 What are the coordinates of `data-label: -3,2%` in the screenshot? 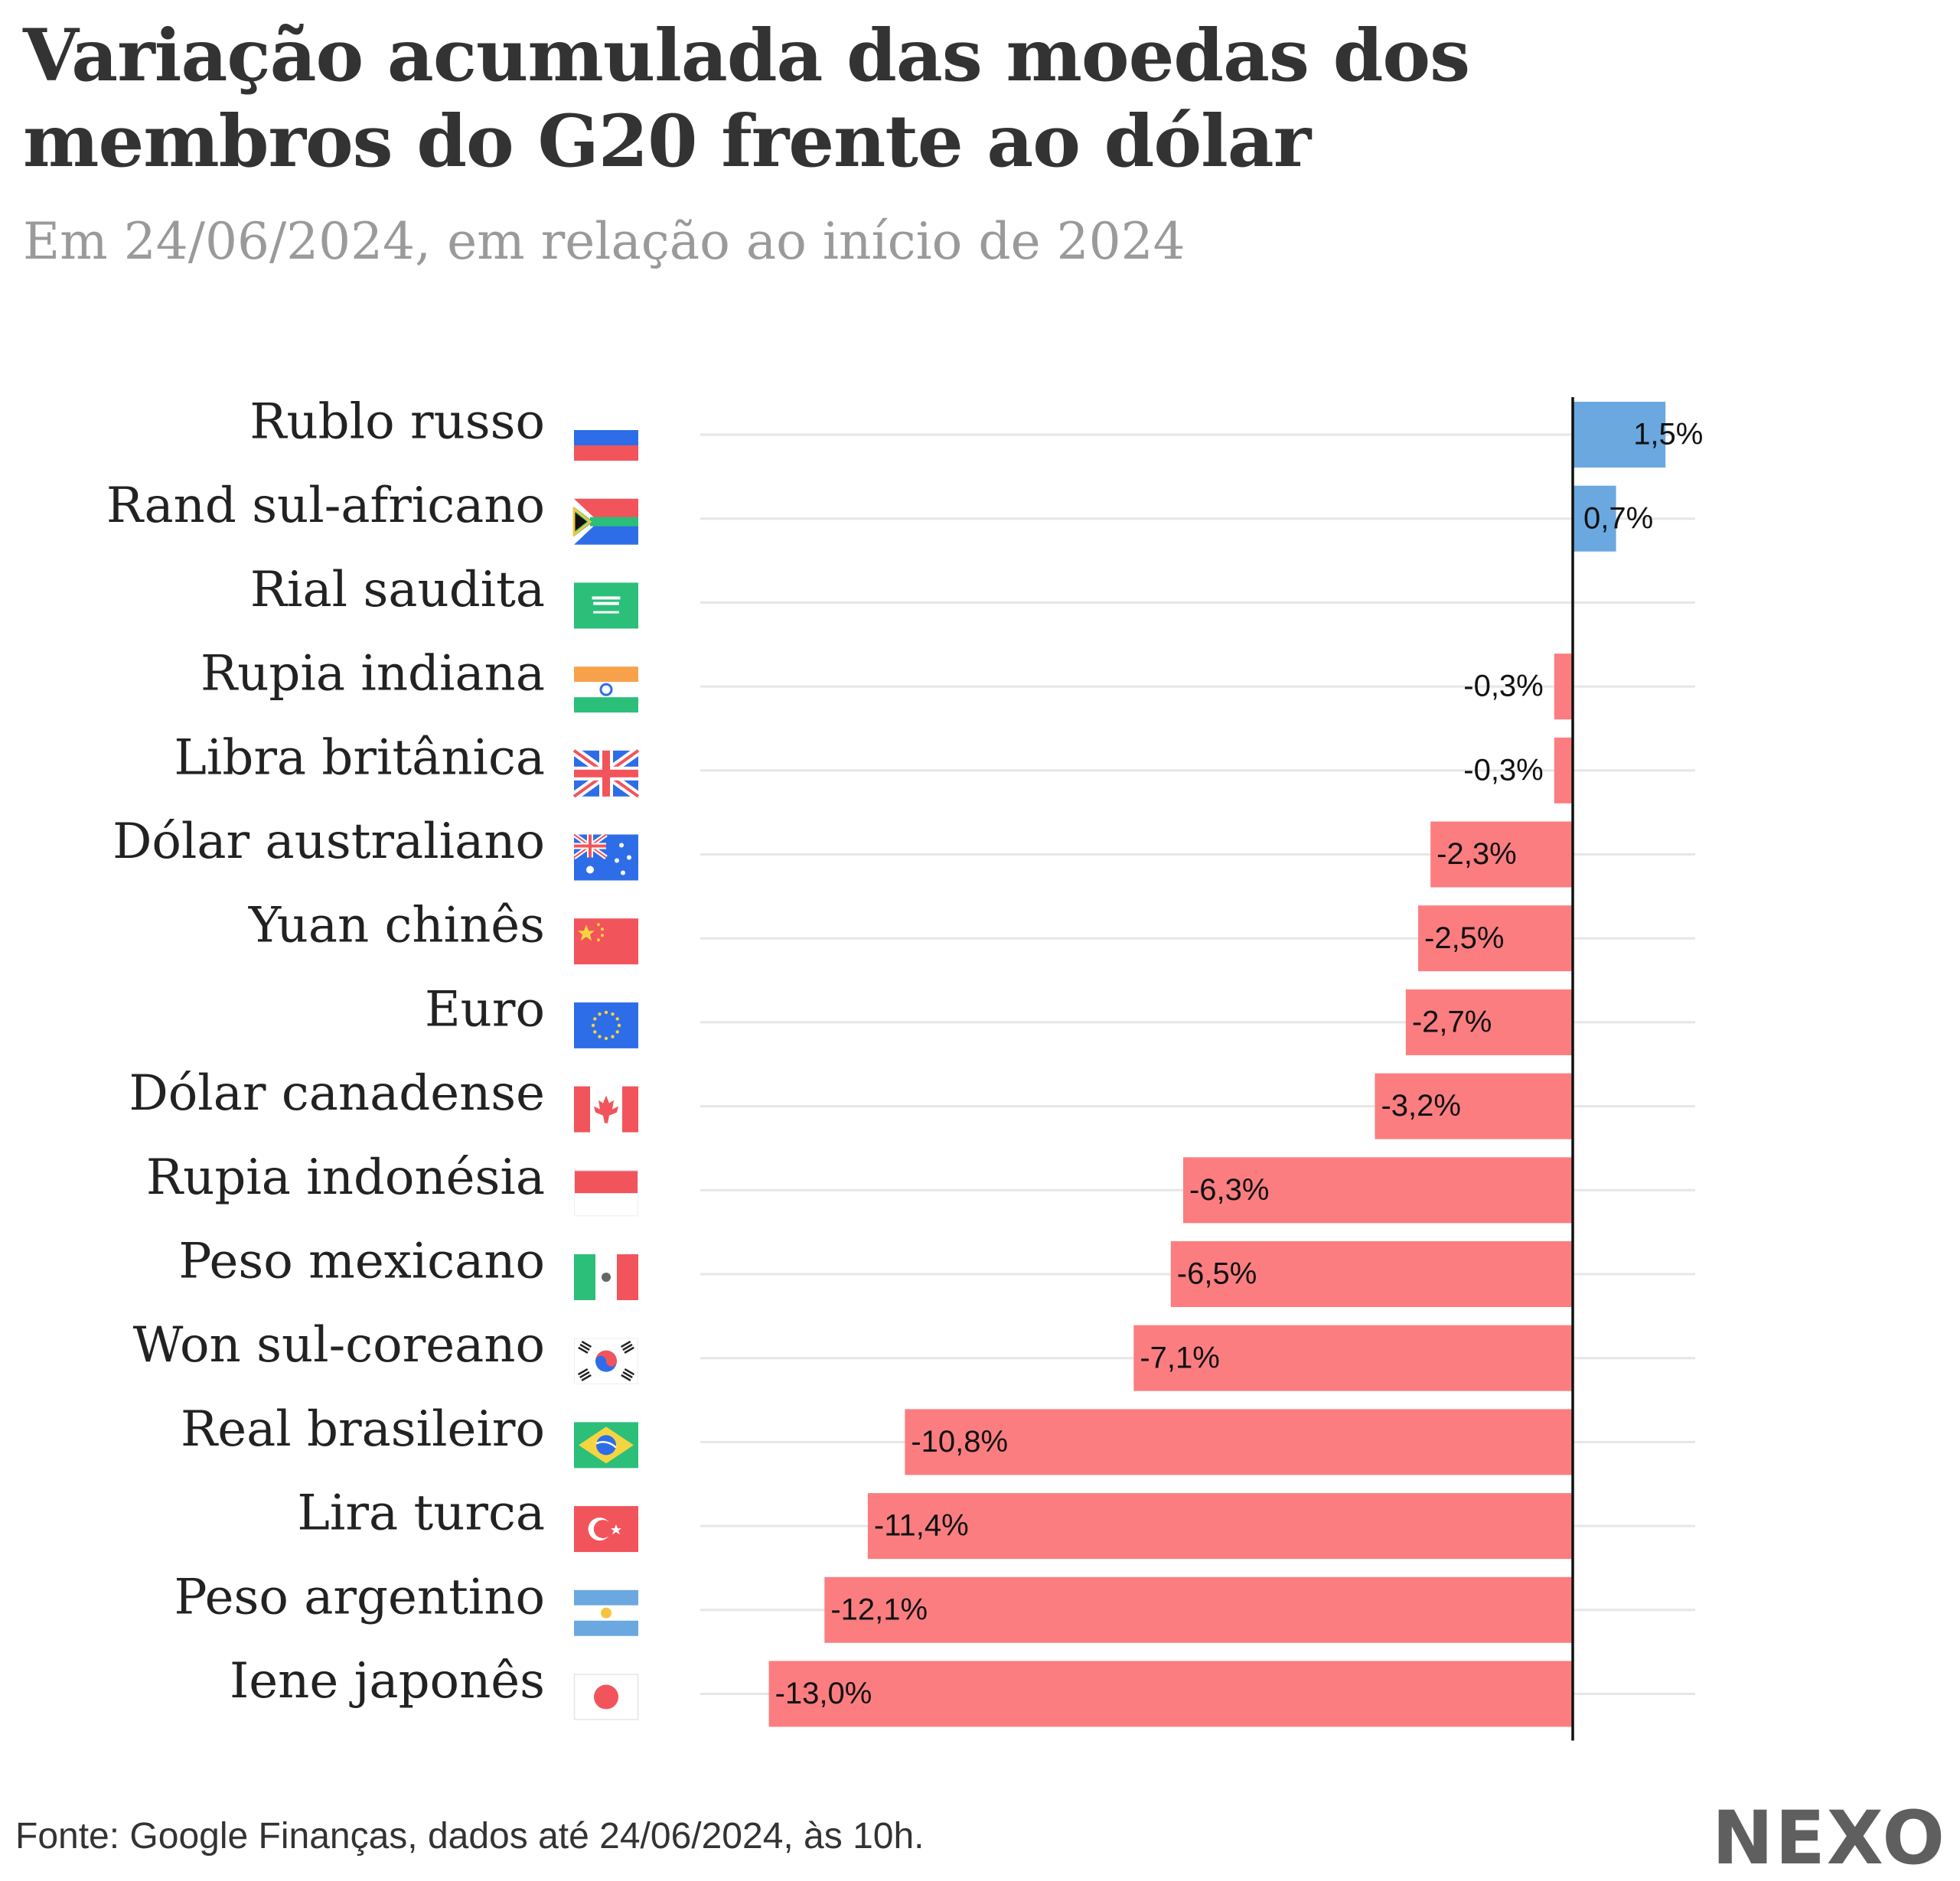 It's located at (1421, 1106).